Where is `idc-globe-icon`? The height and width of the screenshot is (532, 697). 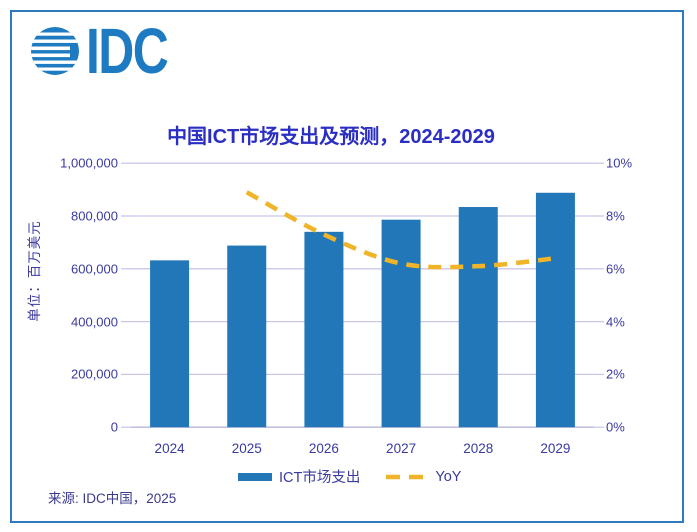 idc-globe-icon is located at coordinates (55, 51).